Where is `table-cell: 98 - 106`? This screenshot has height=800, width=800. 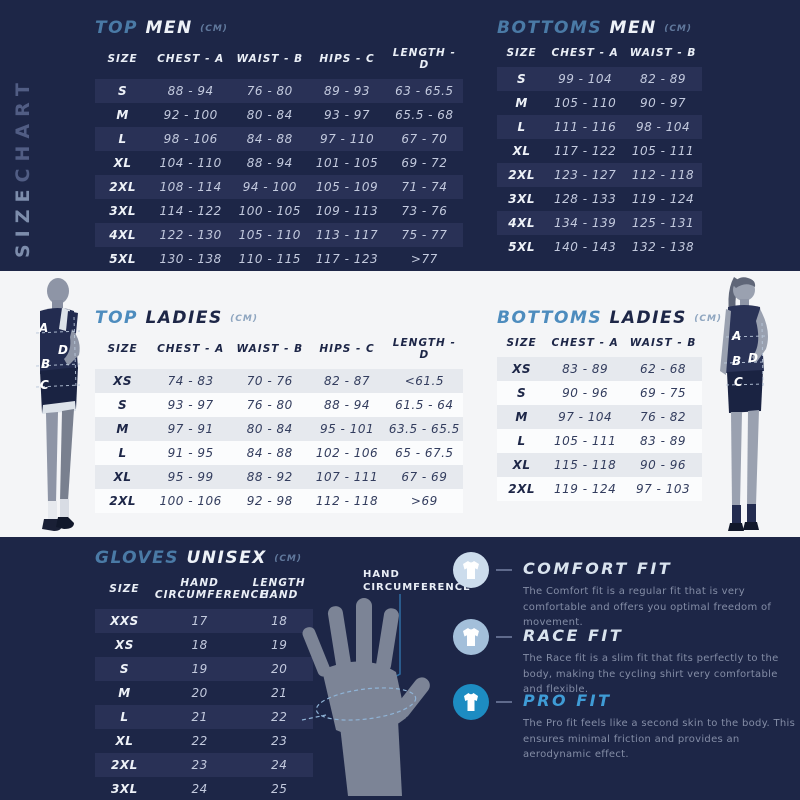 table-cell: 98 - 106 is located at coordinates (190, 139).